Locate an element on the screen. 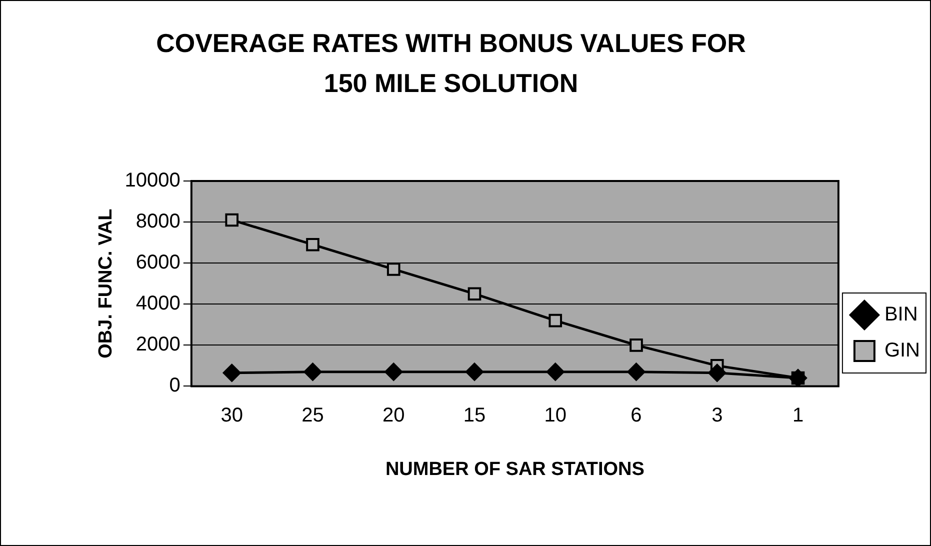 This screenshot has height=546, width=931. x-tick-label: 30 is located at coordinates (231, 415).